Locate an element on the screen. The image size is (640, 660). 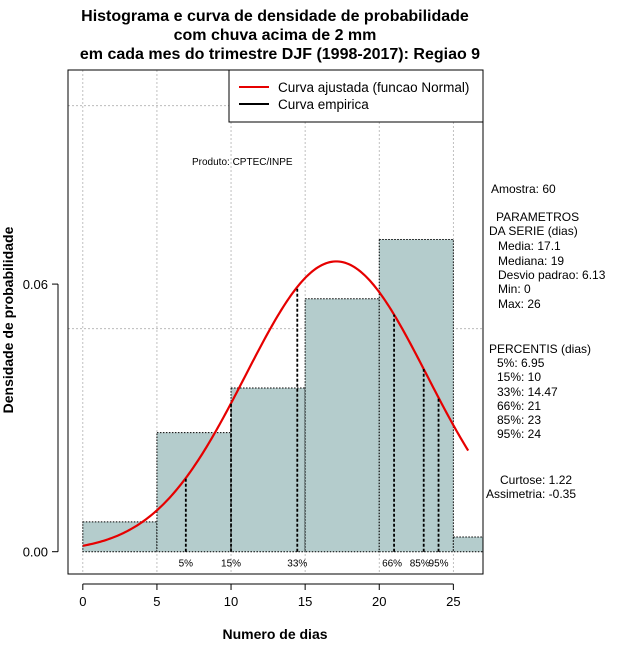
y-axis-label: Densidade de probabilidade is located at coordinates (8, 319).